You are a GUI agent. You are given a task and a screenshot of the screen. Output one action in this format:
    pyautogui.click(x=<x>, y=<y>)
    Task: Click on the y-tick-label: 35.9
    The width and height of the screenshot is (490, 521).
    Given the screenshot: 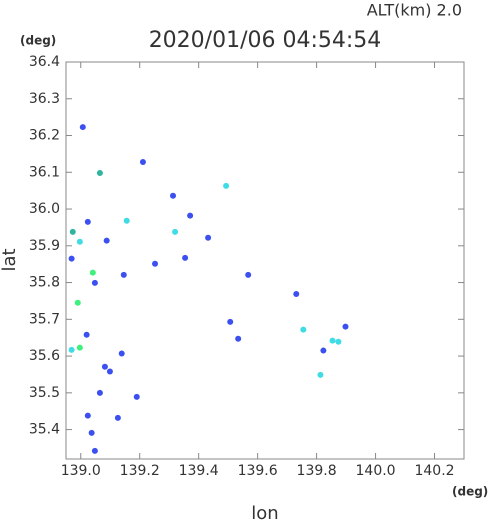 What is the action you would take?
    pyautogui.click(x=44, y=246)
    